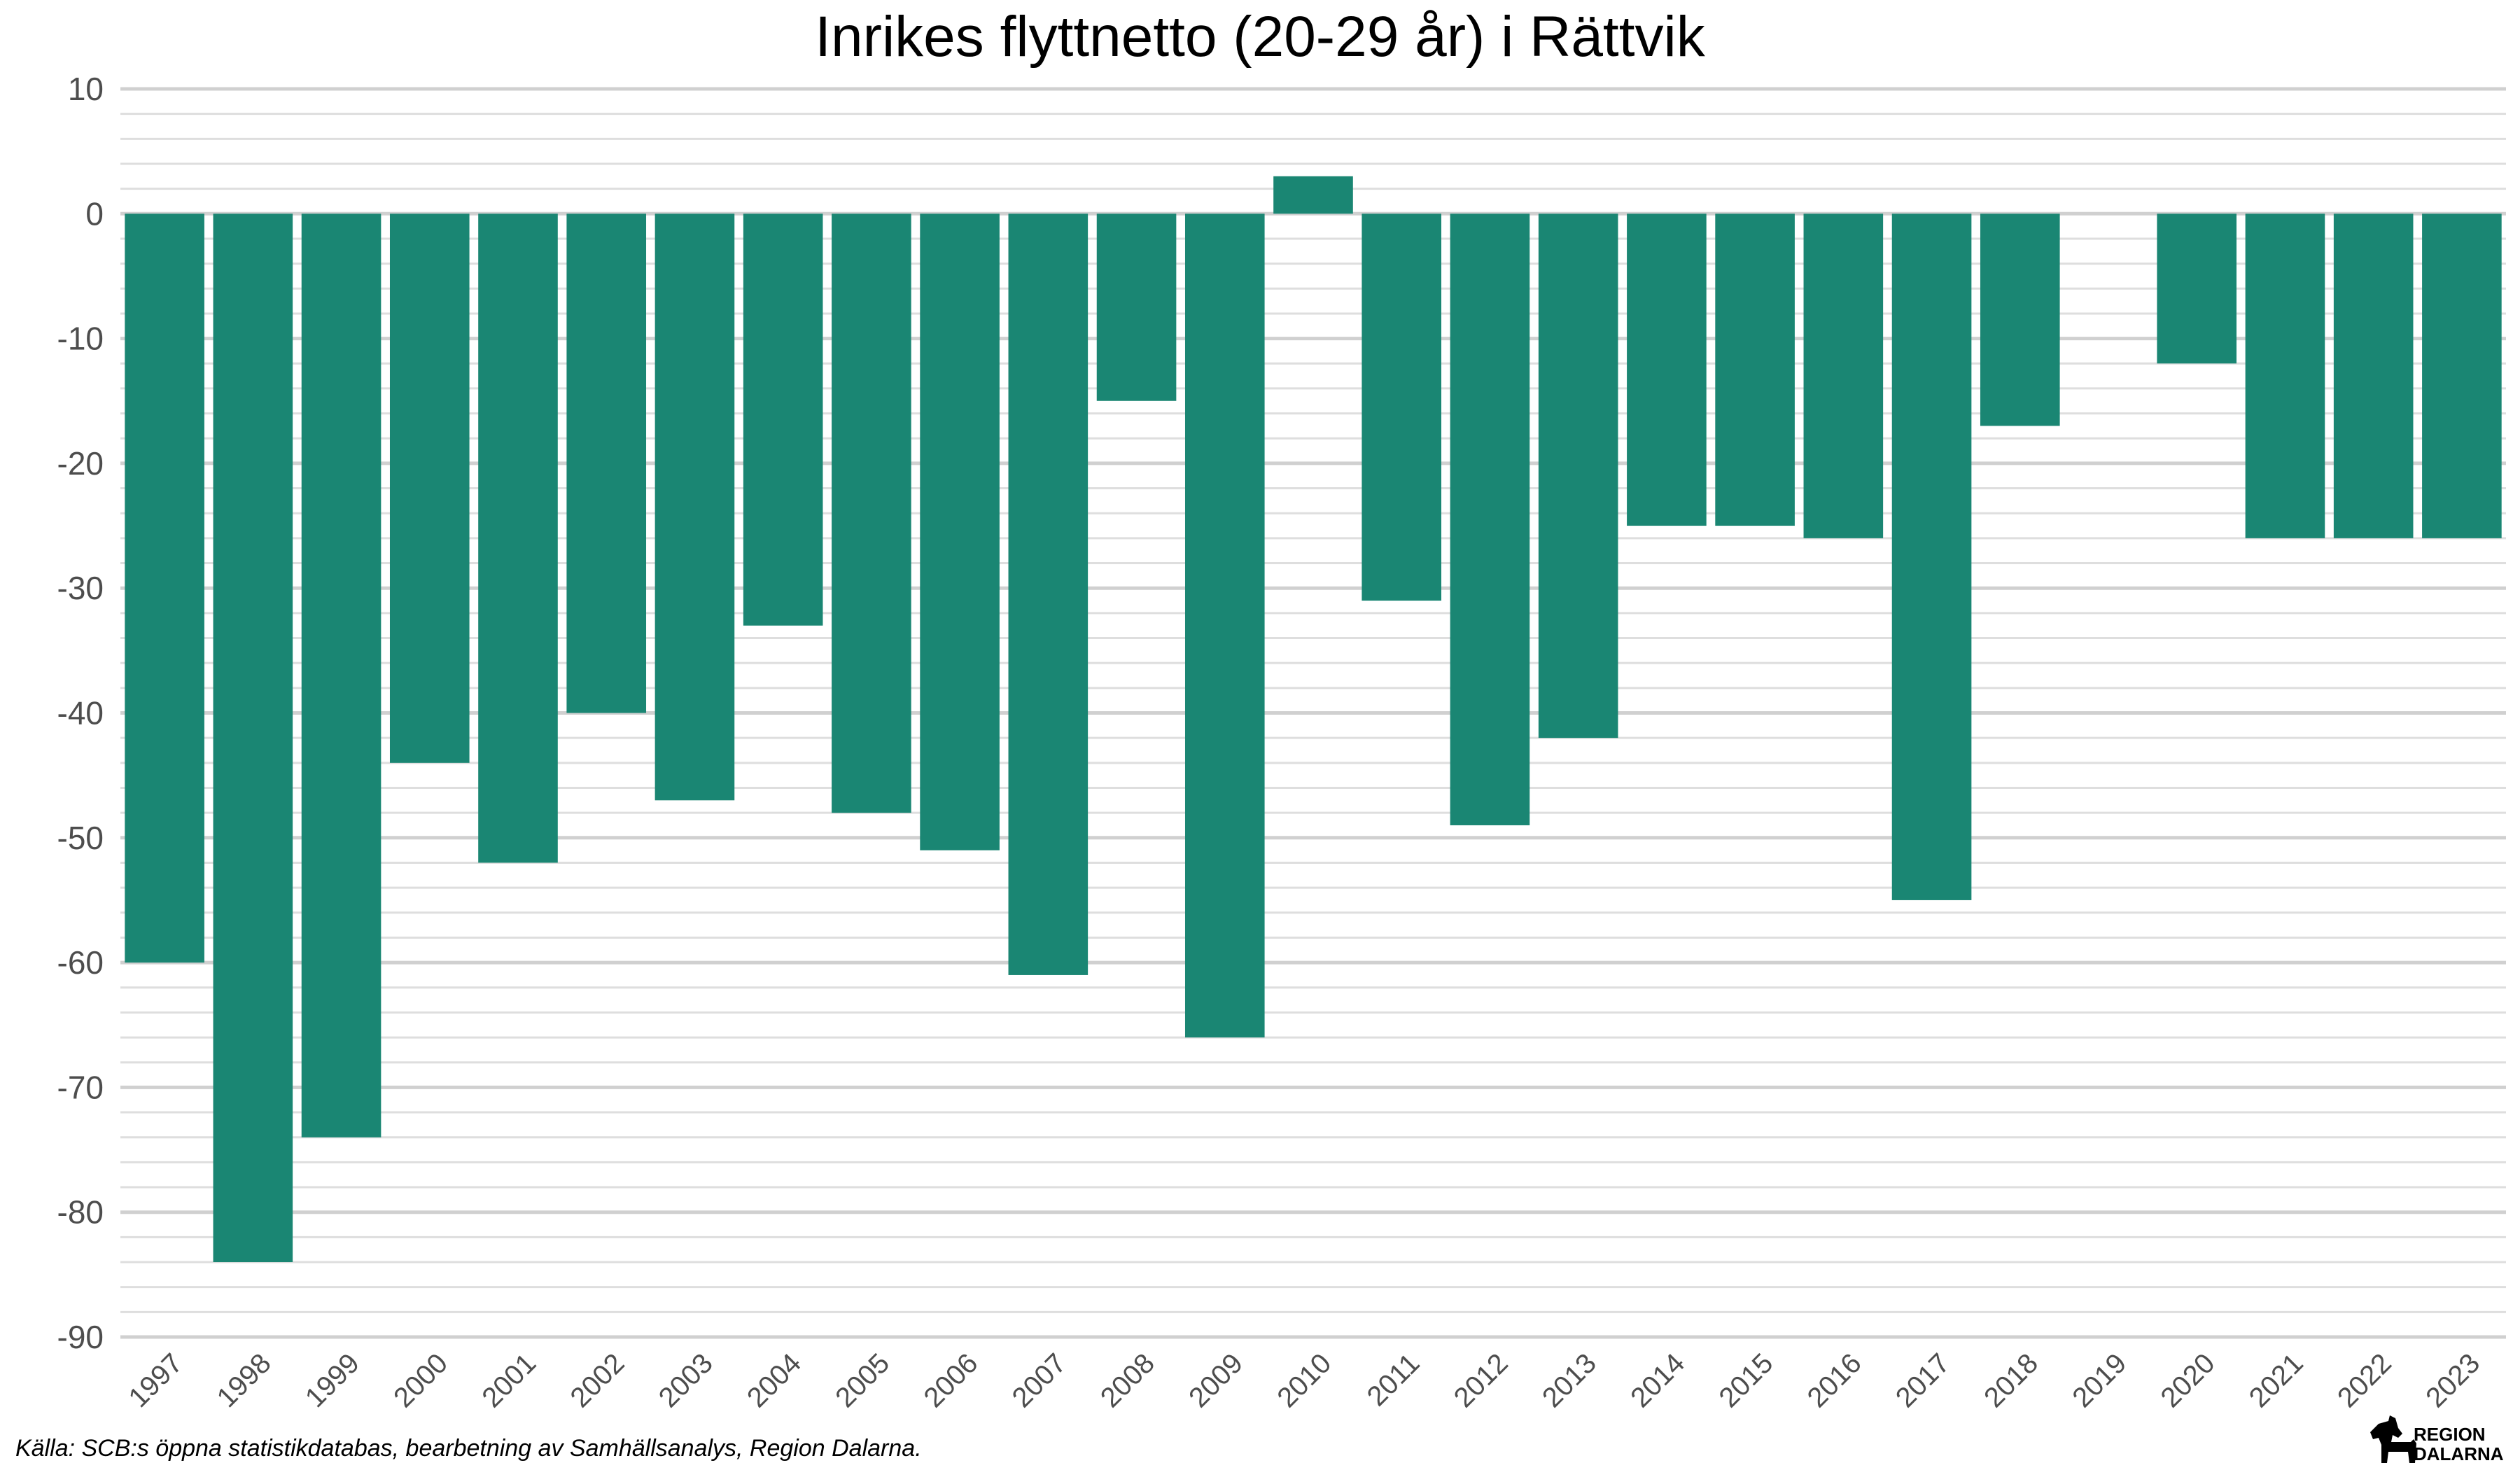 The image size is (2520, 1470). I want to click on x-tick-label: 1999, so click(332, 1380).